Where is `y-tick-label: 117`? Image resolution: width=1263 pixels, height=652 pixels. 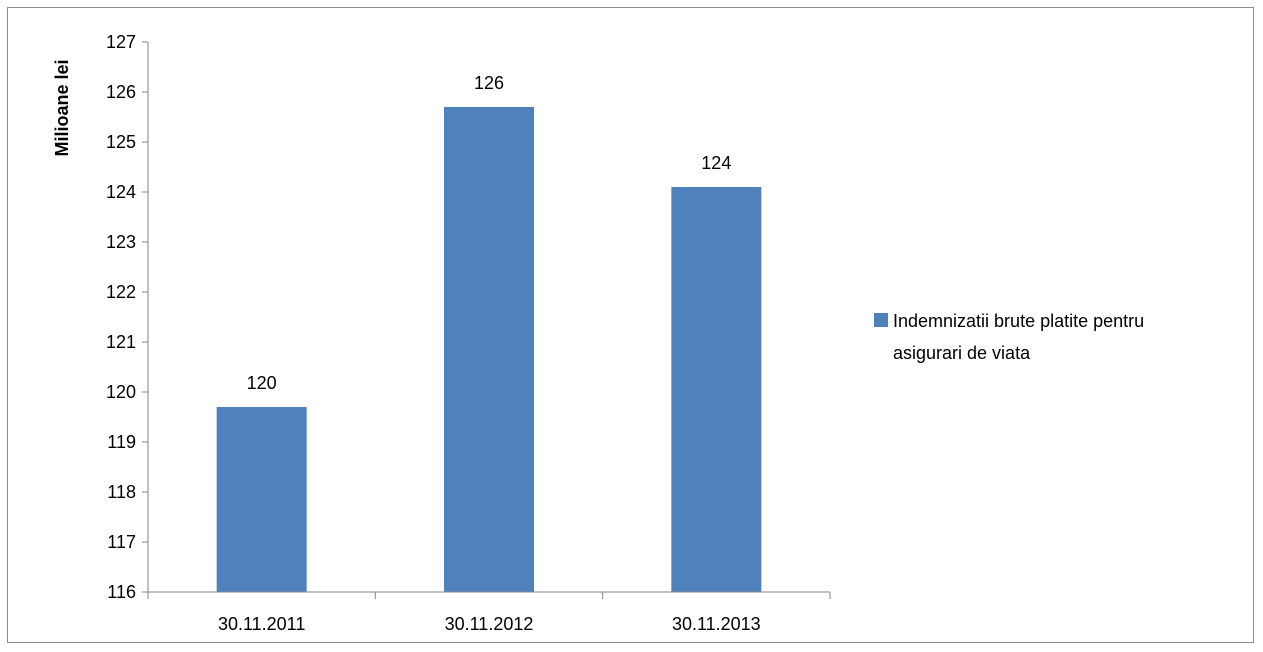
y-tick-label: 117 is located at coordinates (121, 542).